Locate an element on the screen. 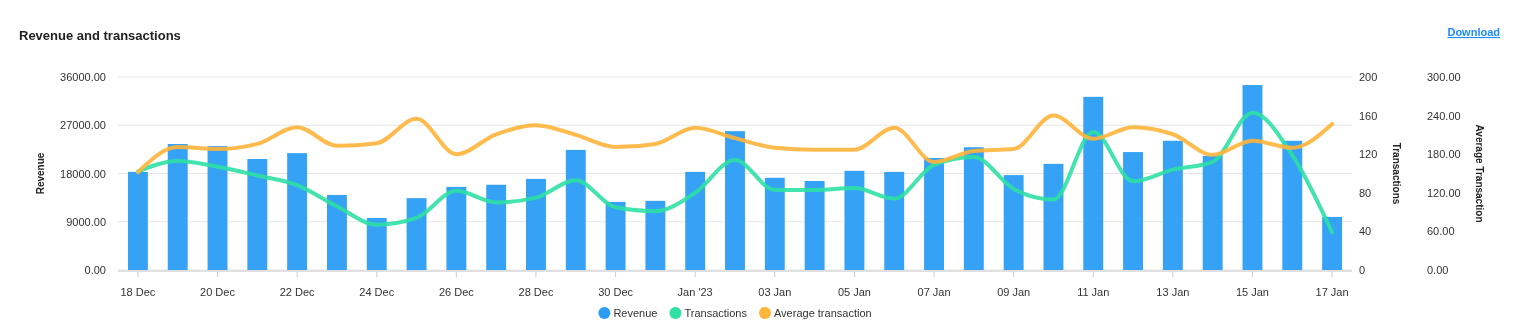 The image size is (1516, 332). y2-tick-label: 80 is located at coordinates (1365, 192).